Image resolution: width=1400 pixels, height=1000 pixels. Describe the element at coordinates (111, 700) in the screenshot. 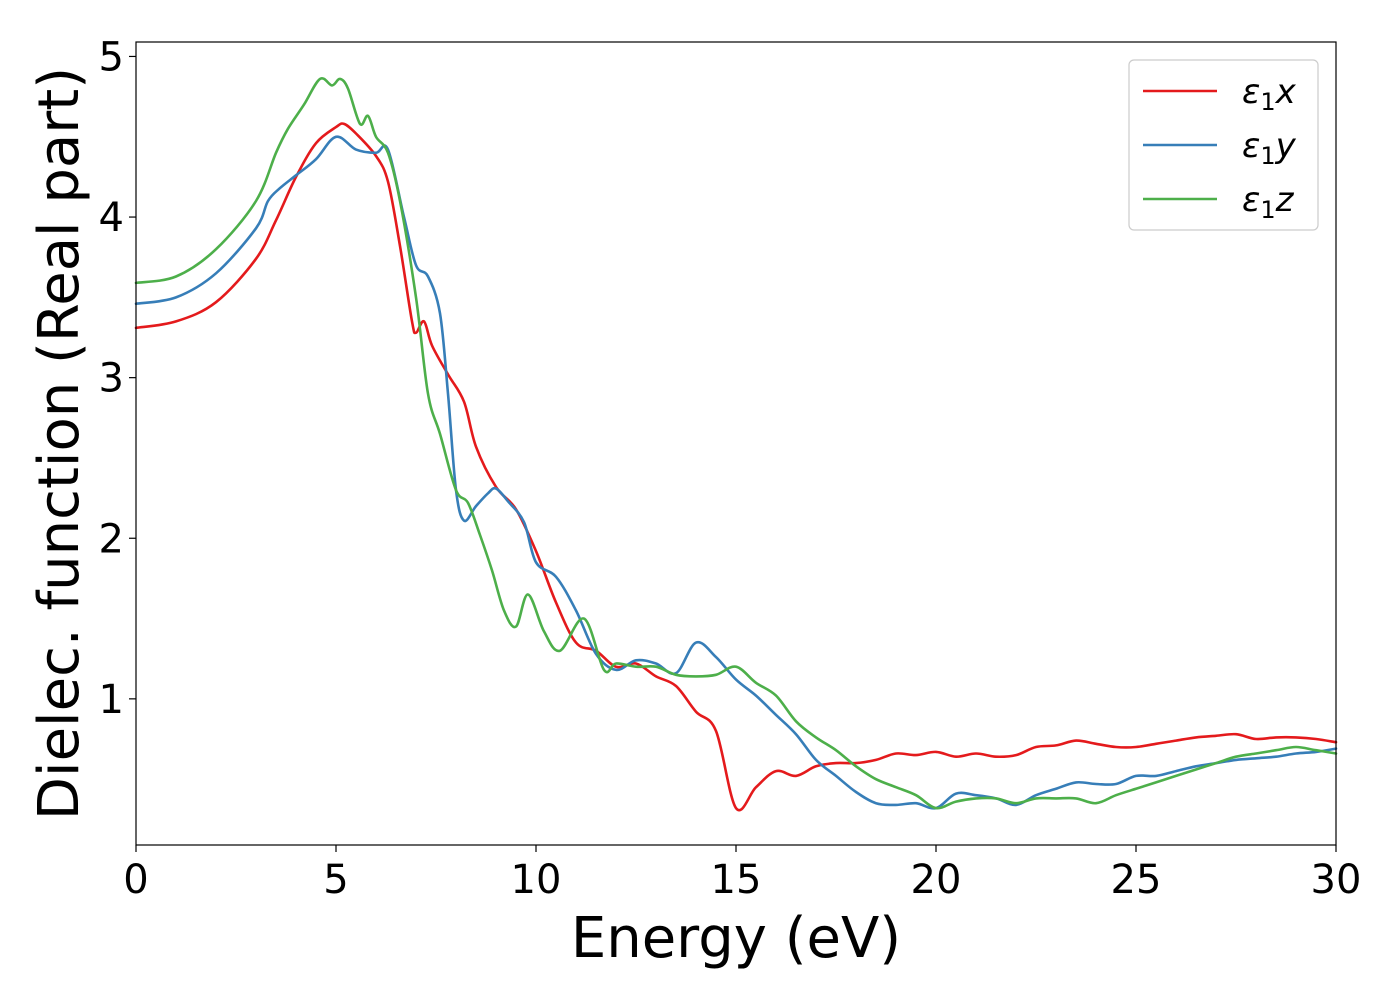

I see `y-tick-label: 1` at that location.